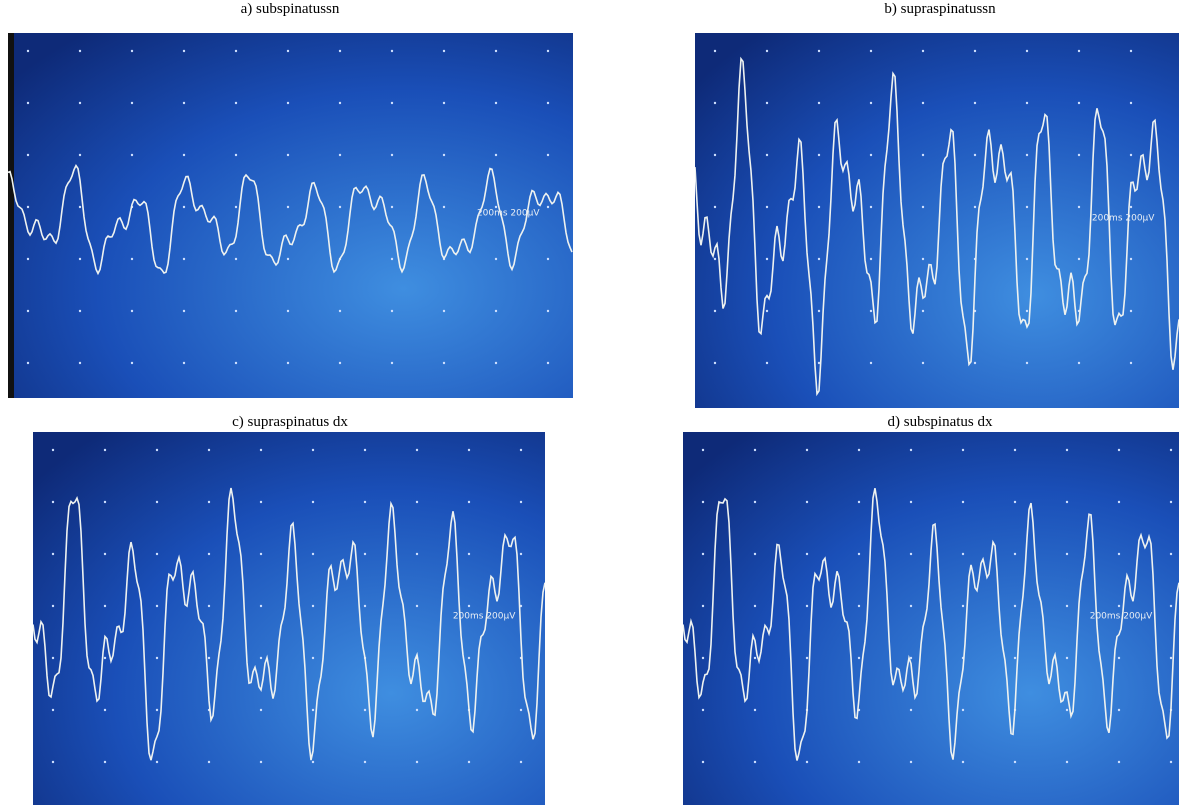 This screenshot has width=1179, height=805. Describe the element at coordinates (940, 422) in the screenshot. I see `panel-label: d) subspinatus dx` at that location.